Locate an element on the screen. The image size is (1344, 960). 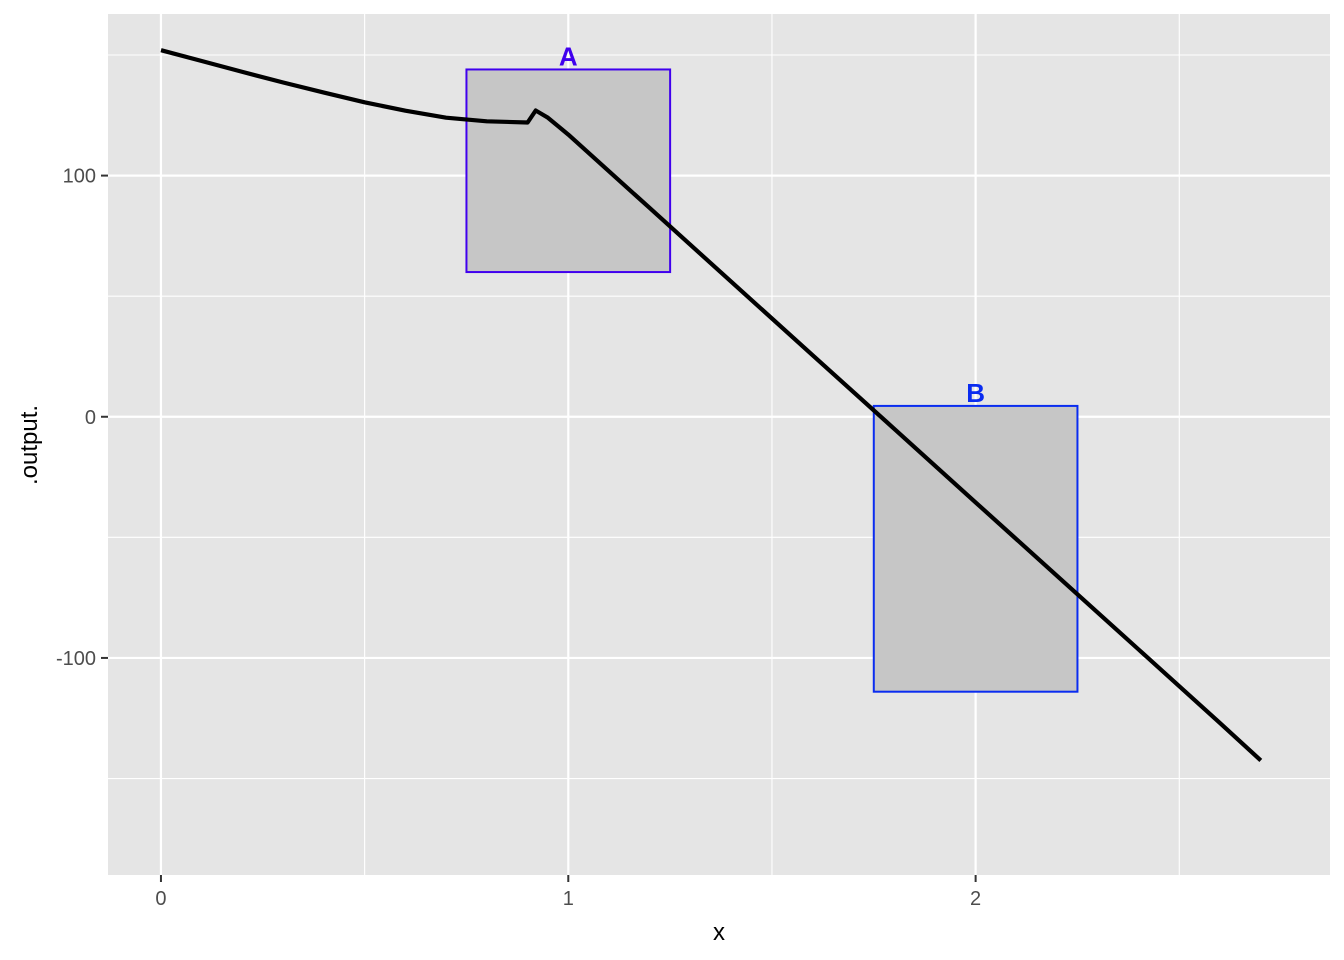
x-axis: 0 1 2 is located at coordinates (568, 892).